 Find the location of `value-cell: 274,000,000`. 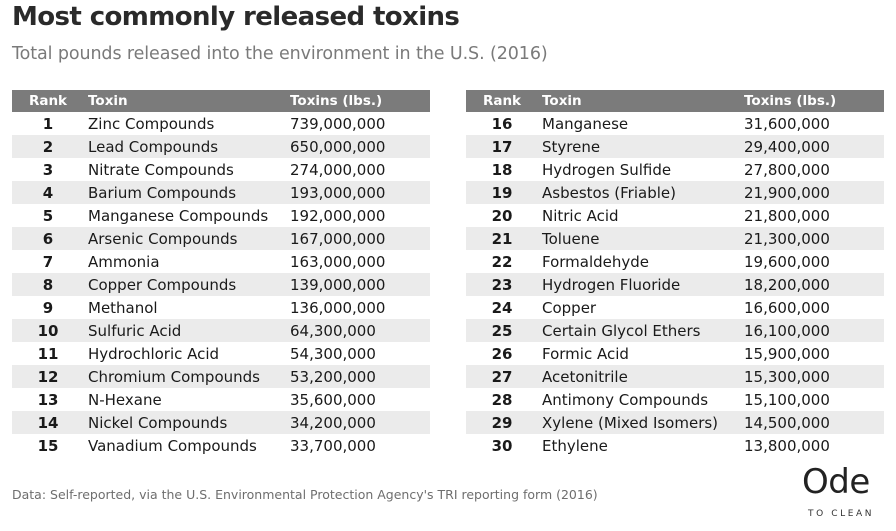

value-cell: 274,000,000 is located at coordinates (338, 170).